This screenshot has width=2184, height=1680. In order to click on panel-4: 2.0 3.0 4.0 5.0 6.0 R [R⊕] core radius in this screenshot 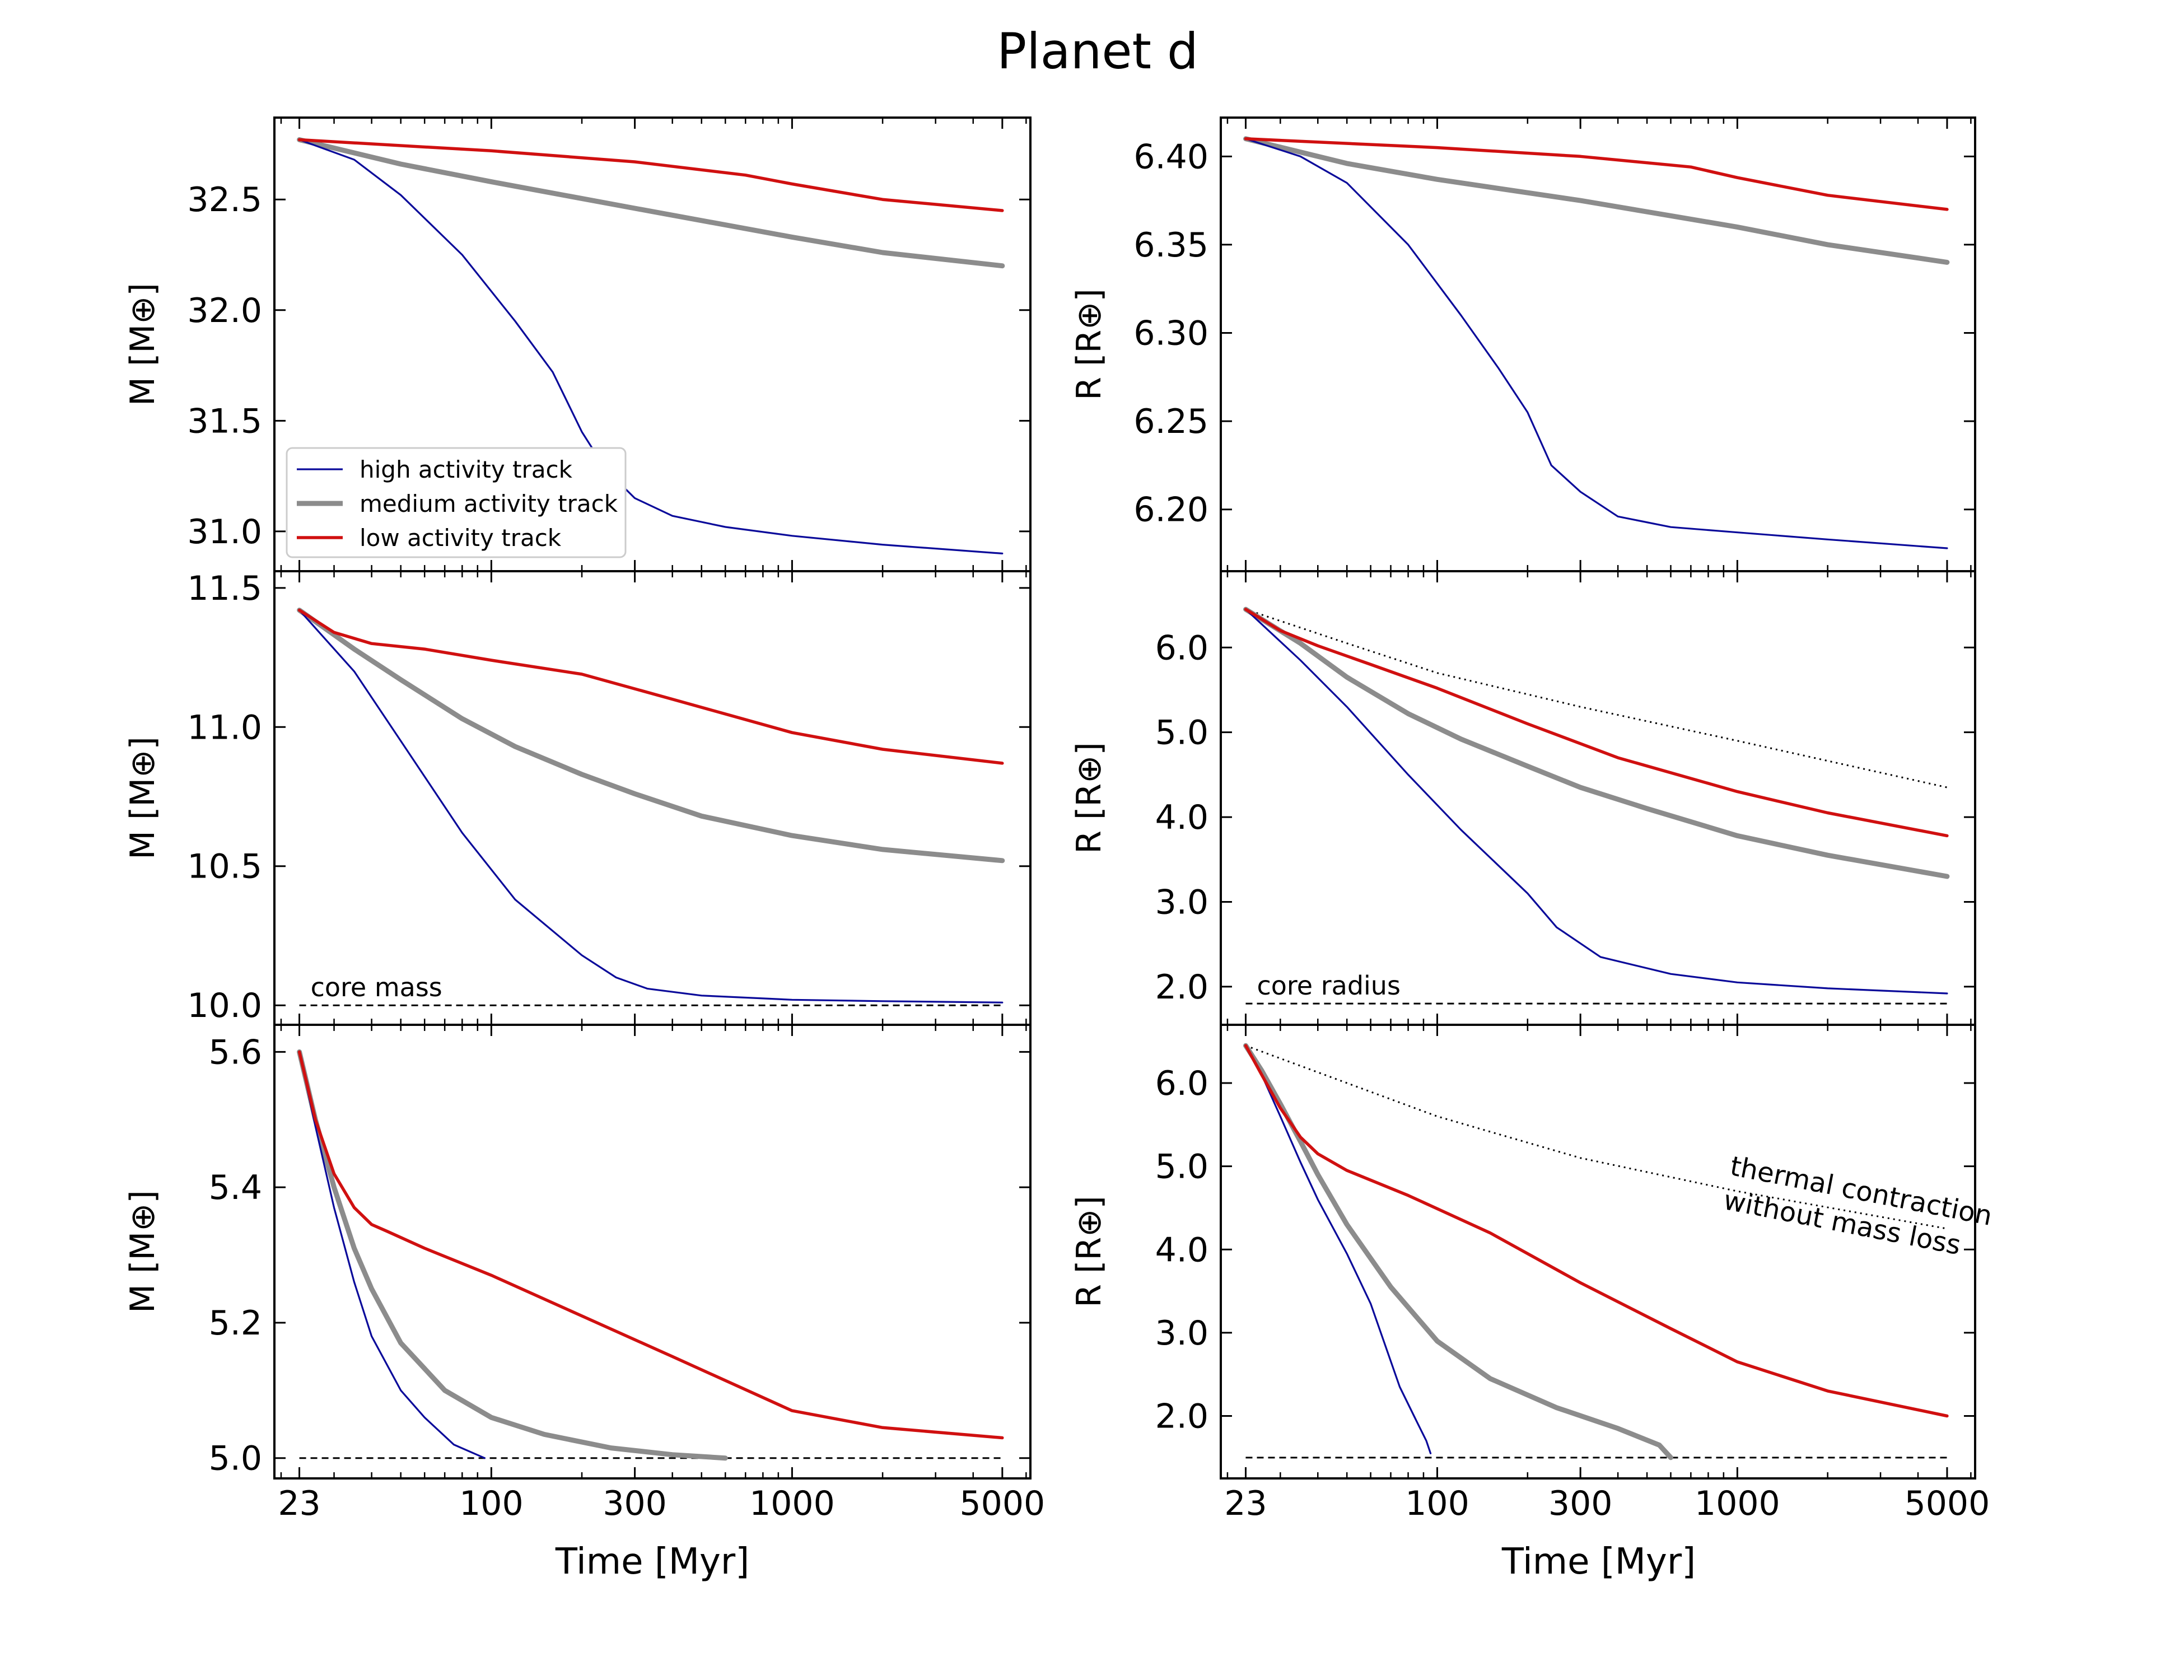, I will do `click(1523, 798)`.